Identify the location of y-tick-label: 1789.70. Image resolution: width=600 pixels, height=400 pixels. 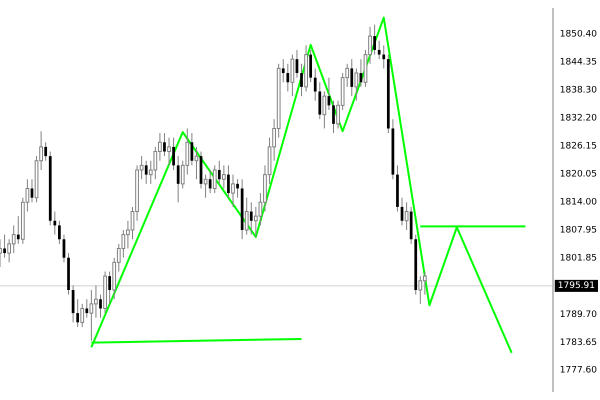
(579, 315).